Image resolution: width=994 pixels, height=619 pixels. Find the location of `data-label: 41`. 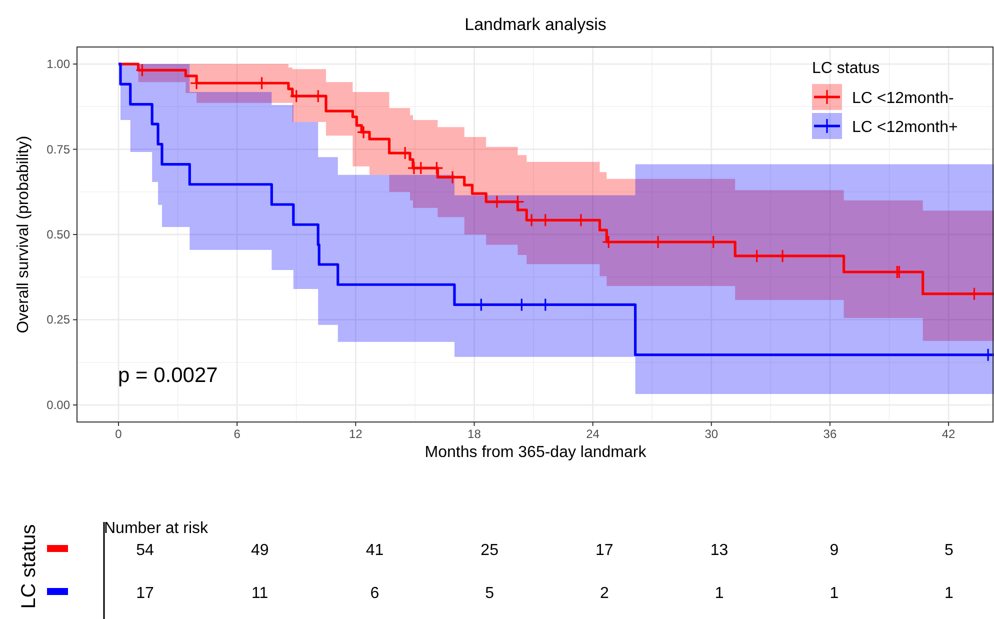

data-label: 41 is located at coordinates (375, 550).